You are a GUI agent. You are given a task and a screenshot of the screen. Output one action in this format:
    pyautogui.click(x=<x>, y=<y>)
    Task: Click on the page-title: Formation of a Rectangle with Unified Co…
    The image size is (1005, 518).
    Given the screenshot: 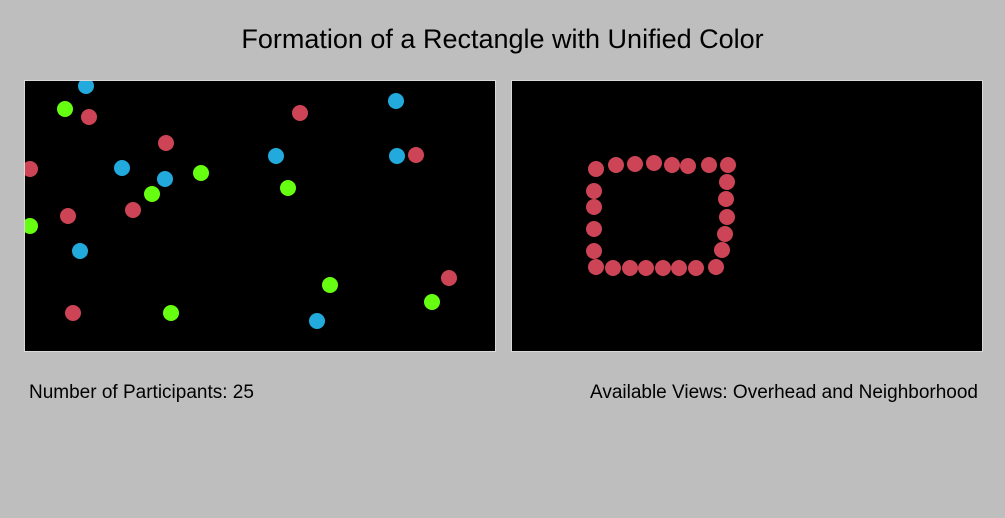 What is the action you would take?
    pyautogui.click(x=502, y=39)
    